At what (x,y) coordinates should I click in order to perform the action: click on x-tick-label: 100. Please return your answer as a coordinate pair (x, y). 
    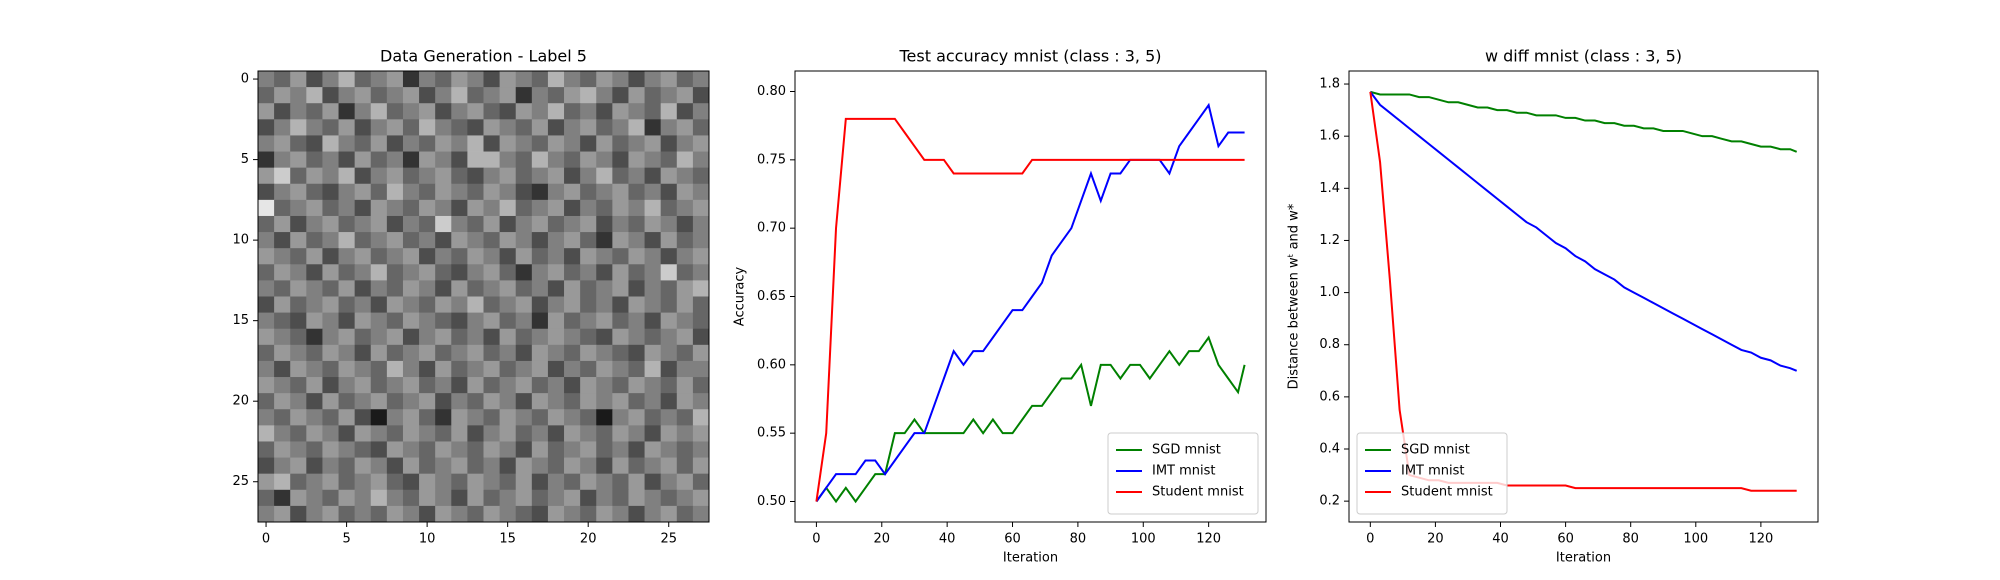
    Looking at the image, I should click on (1695, 539).